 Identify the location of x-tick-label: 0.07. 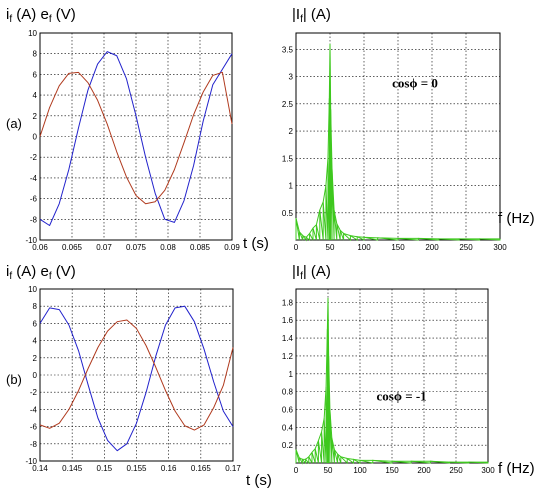
(104, 247).